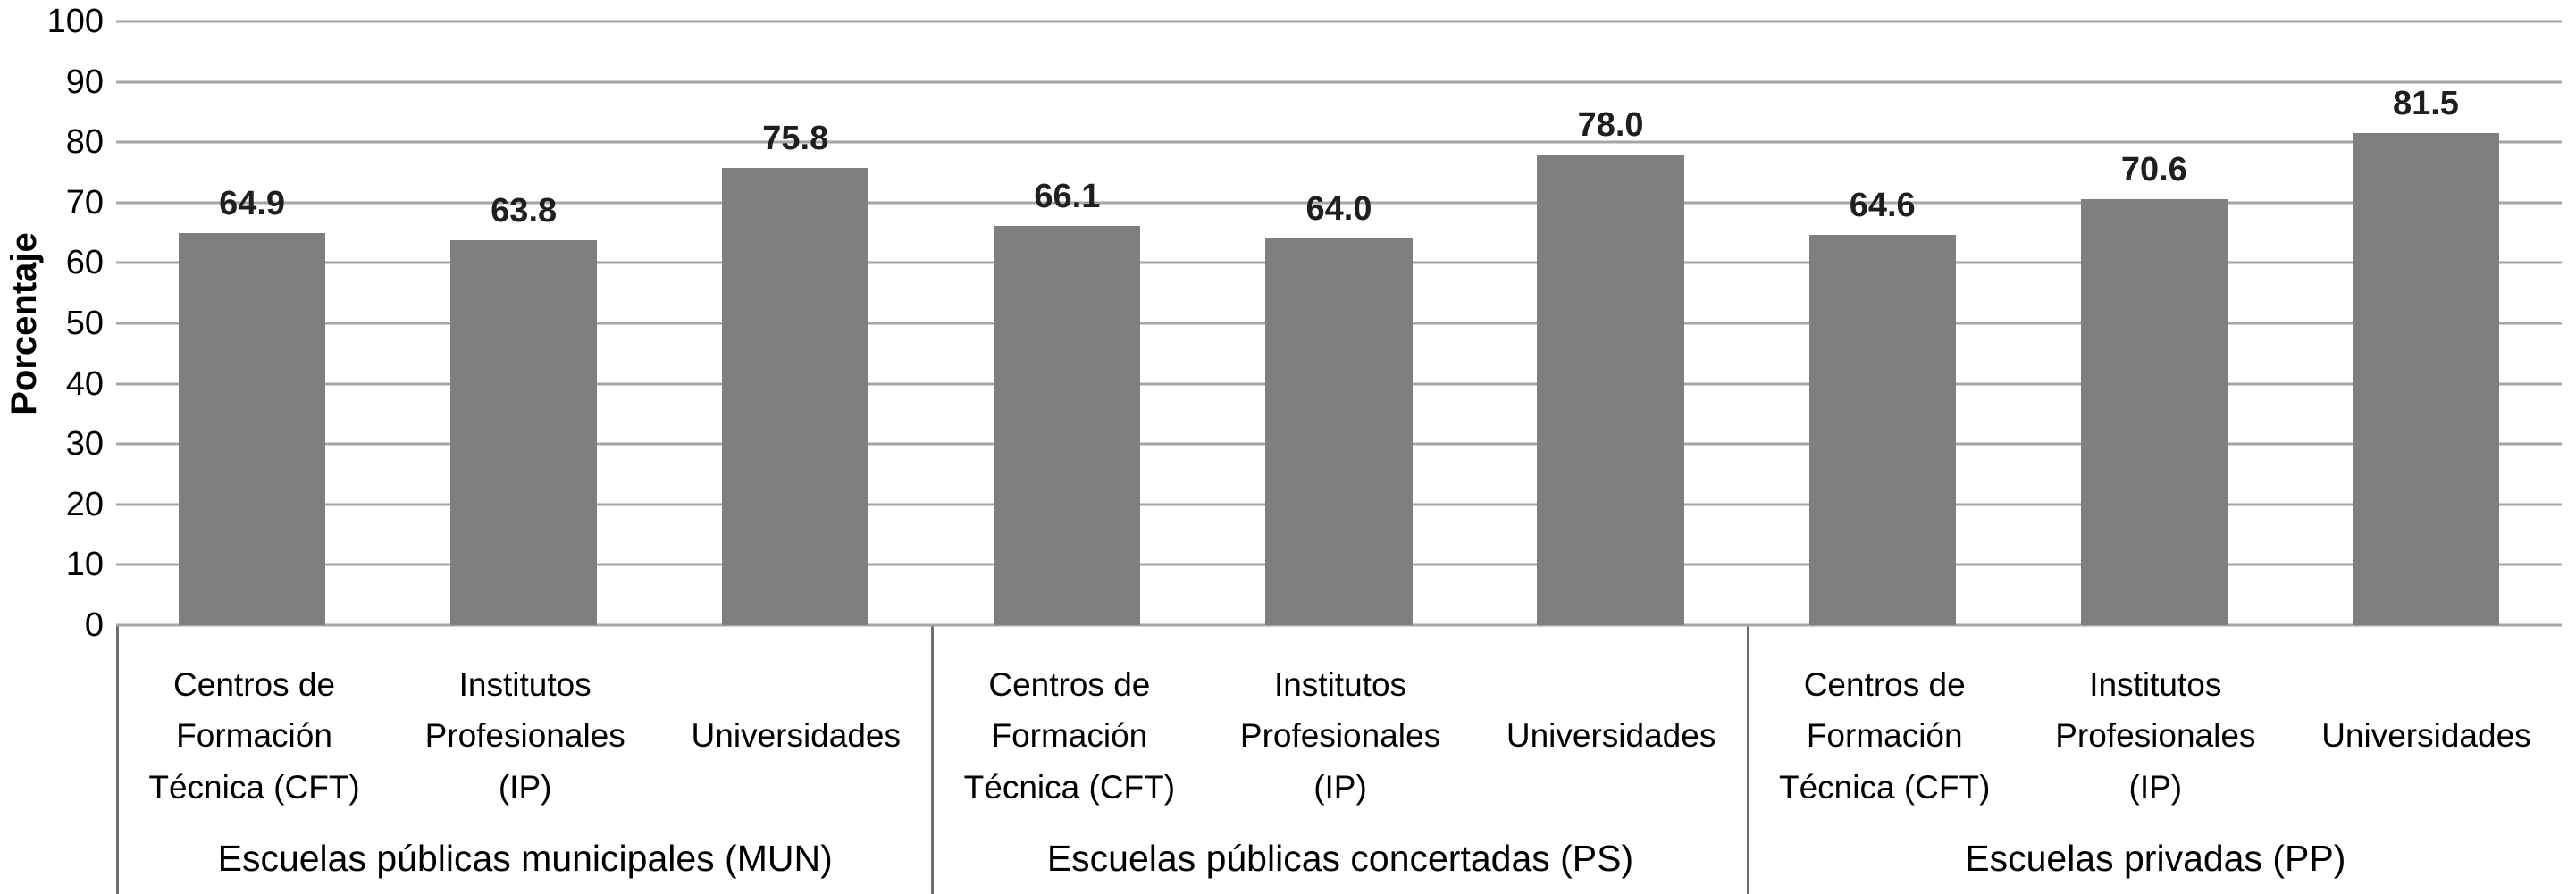  What do you see at coordinates (2154, 389) in the screenshot?
I see `bar: 70.6` at bounding box center [2154, 389].